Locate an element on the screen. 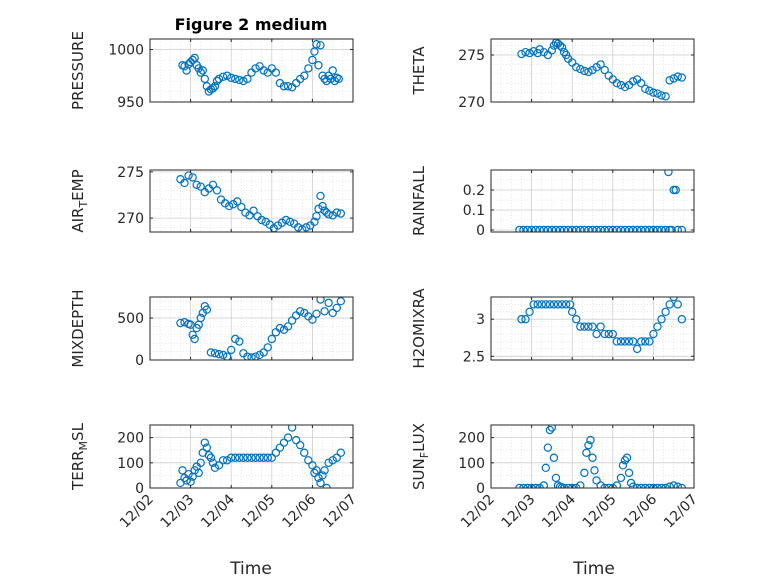 This screenshot has height=583, width=778. y-axis-label: RAINFALL is located at coordinates (419, 200).